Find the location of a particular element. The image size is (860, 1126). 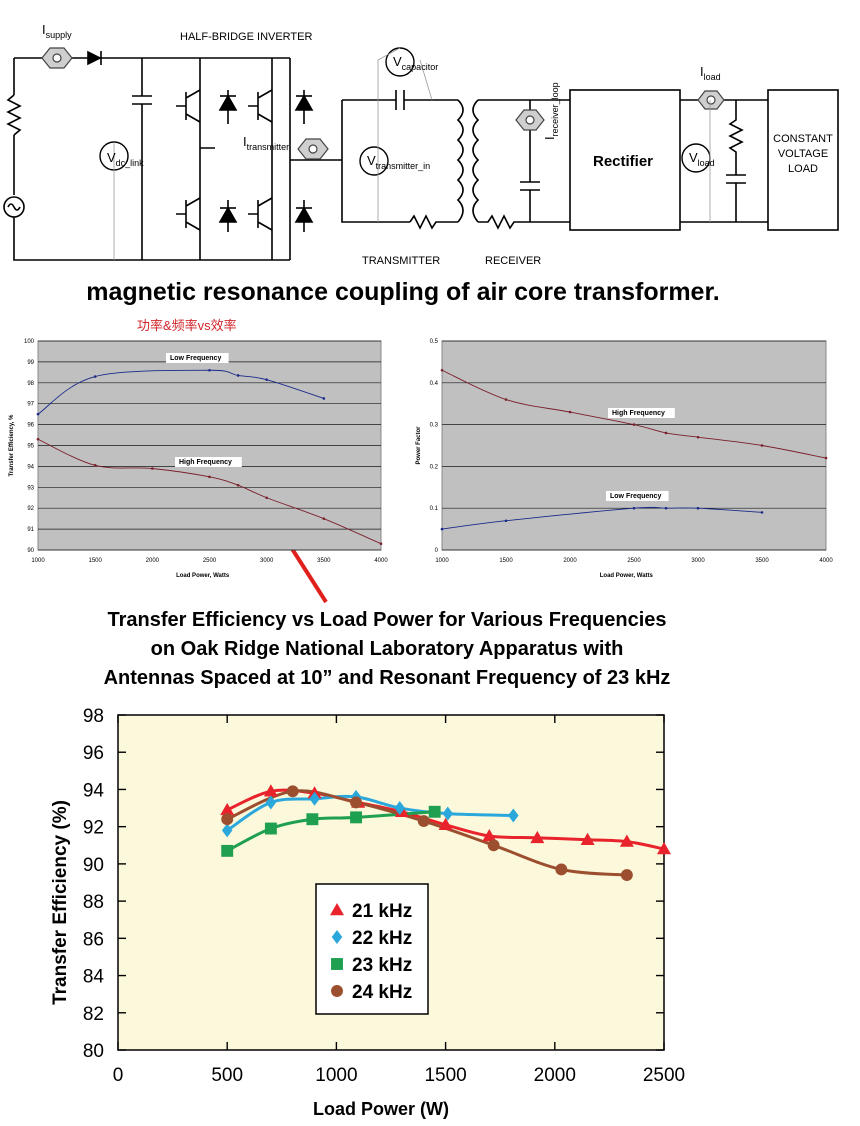

inverter-rails is located at coordinates (236, 159).